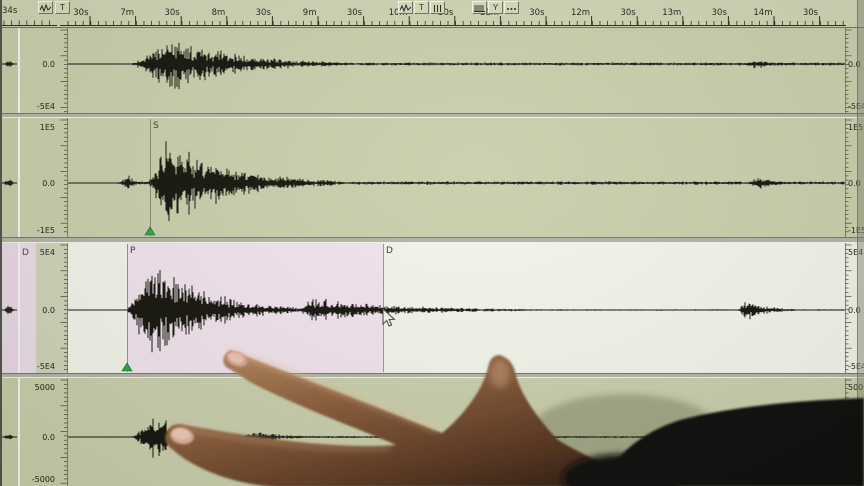  I want to click on strip-phase-label: D, so click(25, 253).